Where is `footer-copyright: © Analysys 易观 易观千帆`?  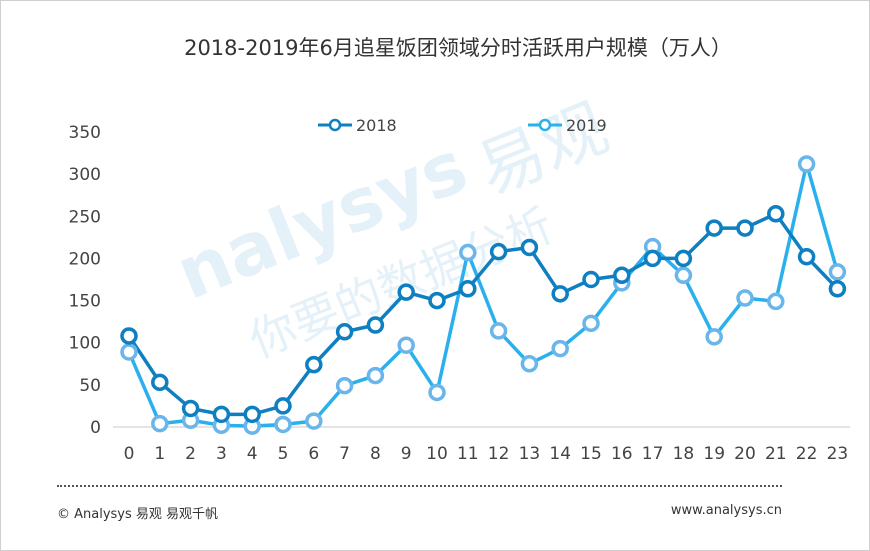
footer-copyright: © Analysys 易观 易观千帆 is located at coordinates (138, 514).